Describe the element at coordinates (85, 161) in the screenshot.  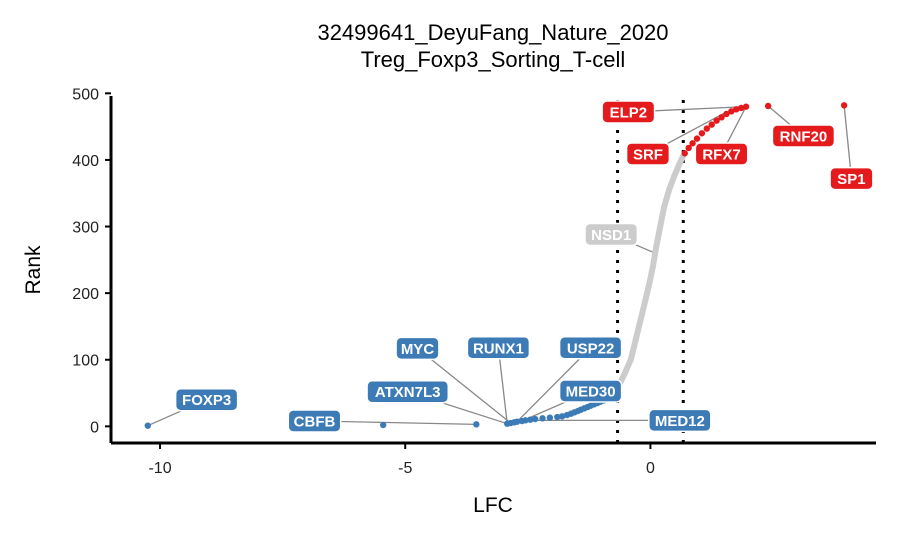
I see `y-tick-label: 400` at that location.